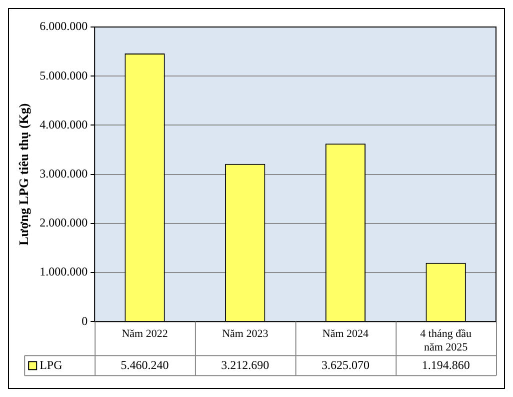 The width and height of the screenshot is (513, 397). I want to click on y-tick-label: 6.000.000, so click(64, 26).